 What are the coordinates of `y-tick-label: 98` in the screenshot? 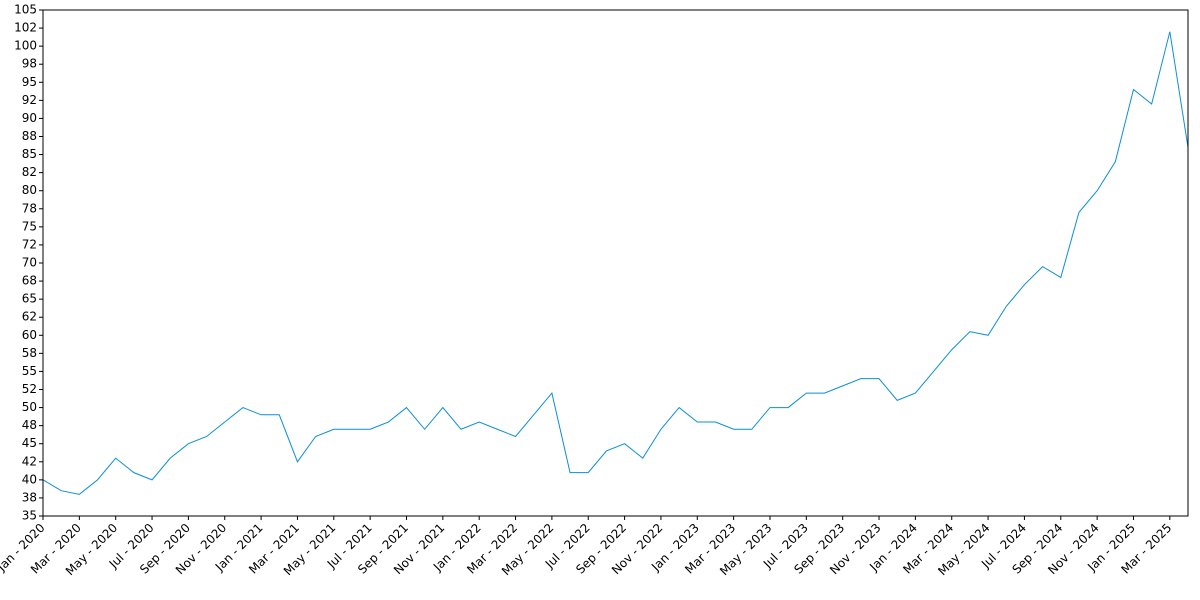 It's located at (29, 64).